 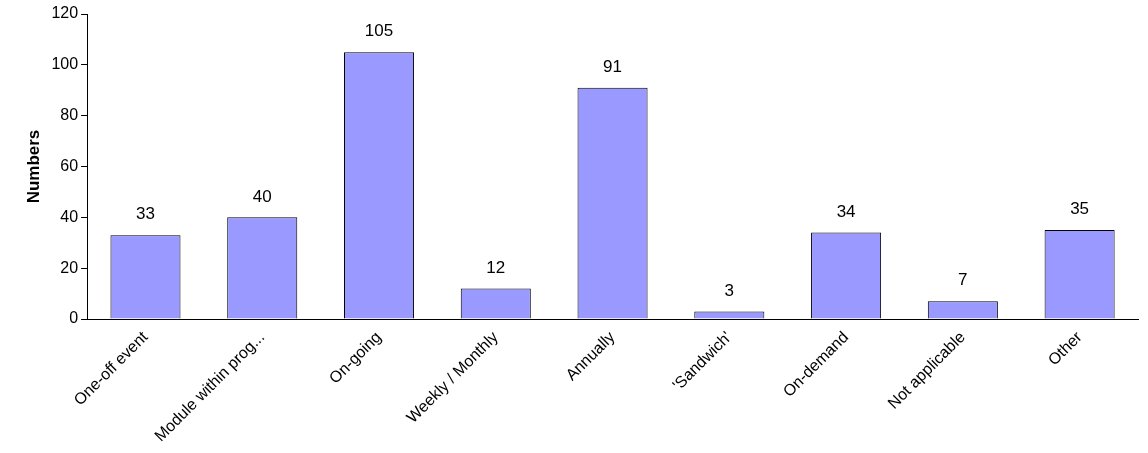 What do you see at coordinates (65, 64) in the screenshot?
I see `y-tick-label: 100` at bounding box center [65, 64].